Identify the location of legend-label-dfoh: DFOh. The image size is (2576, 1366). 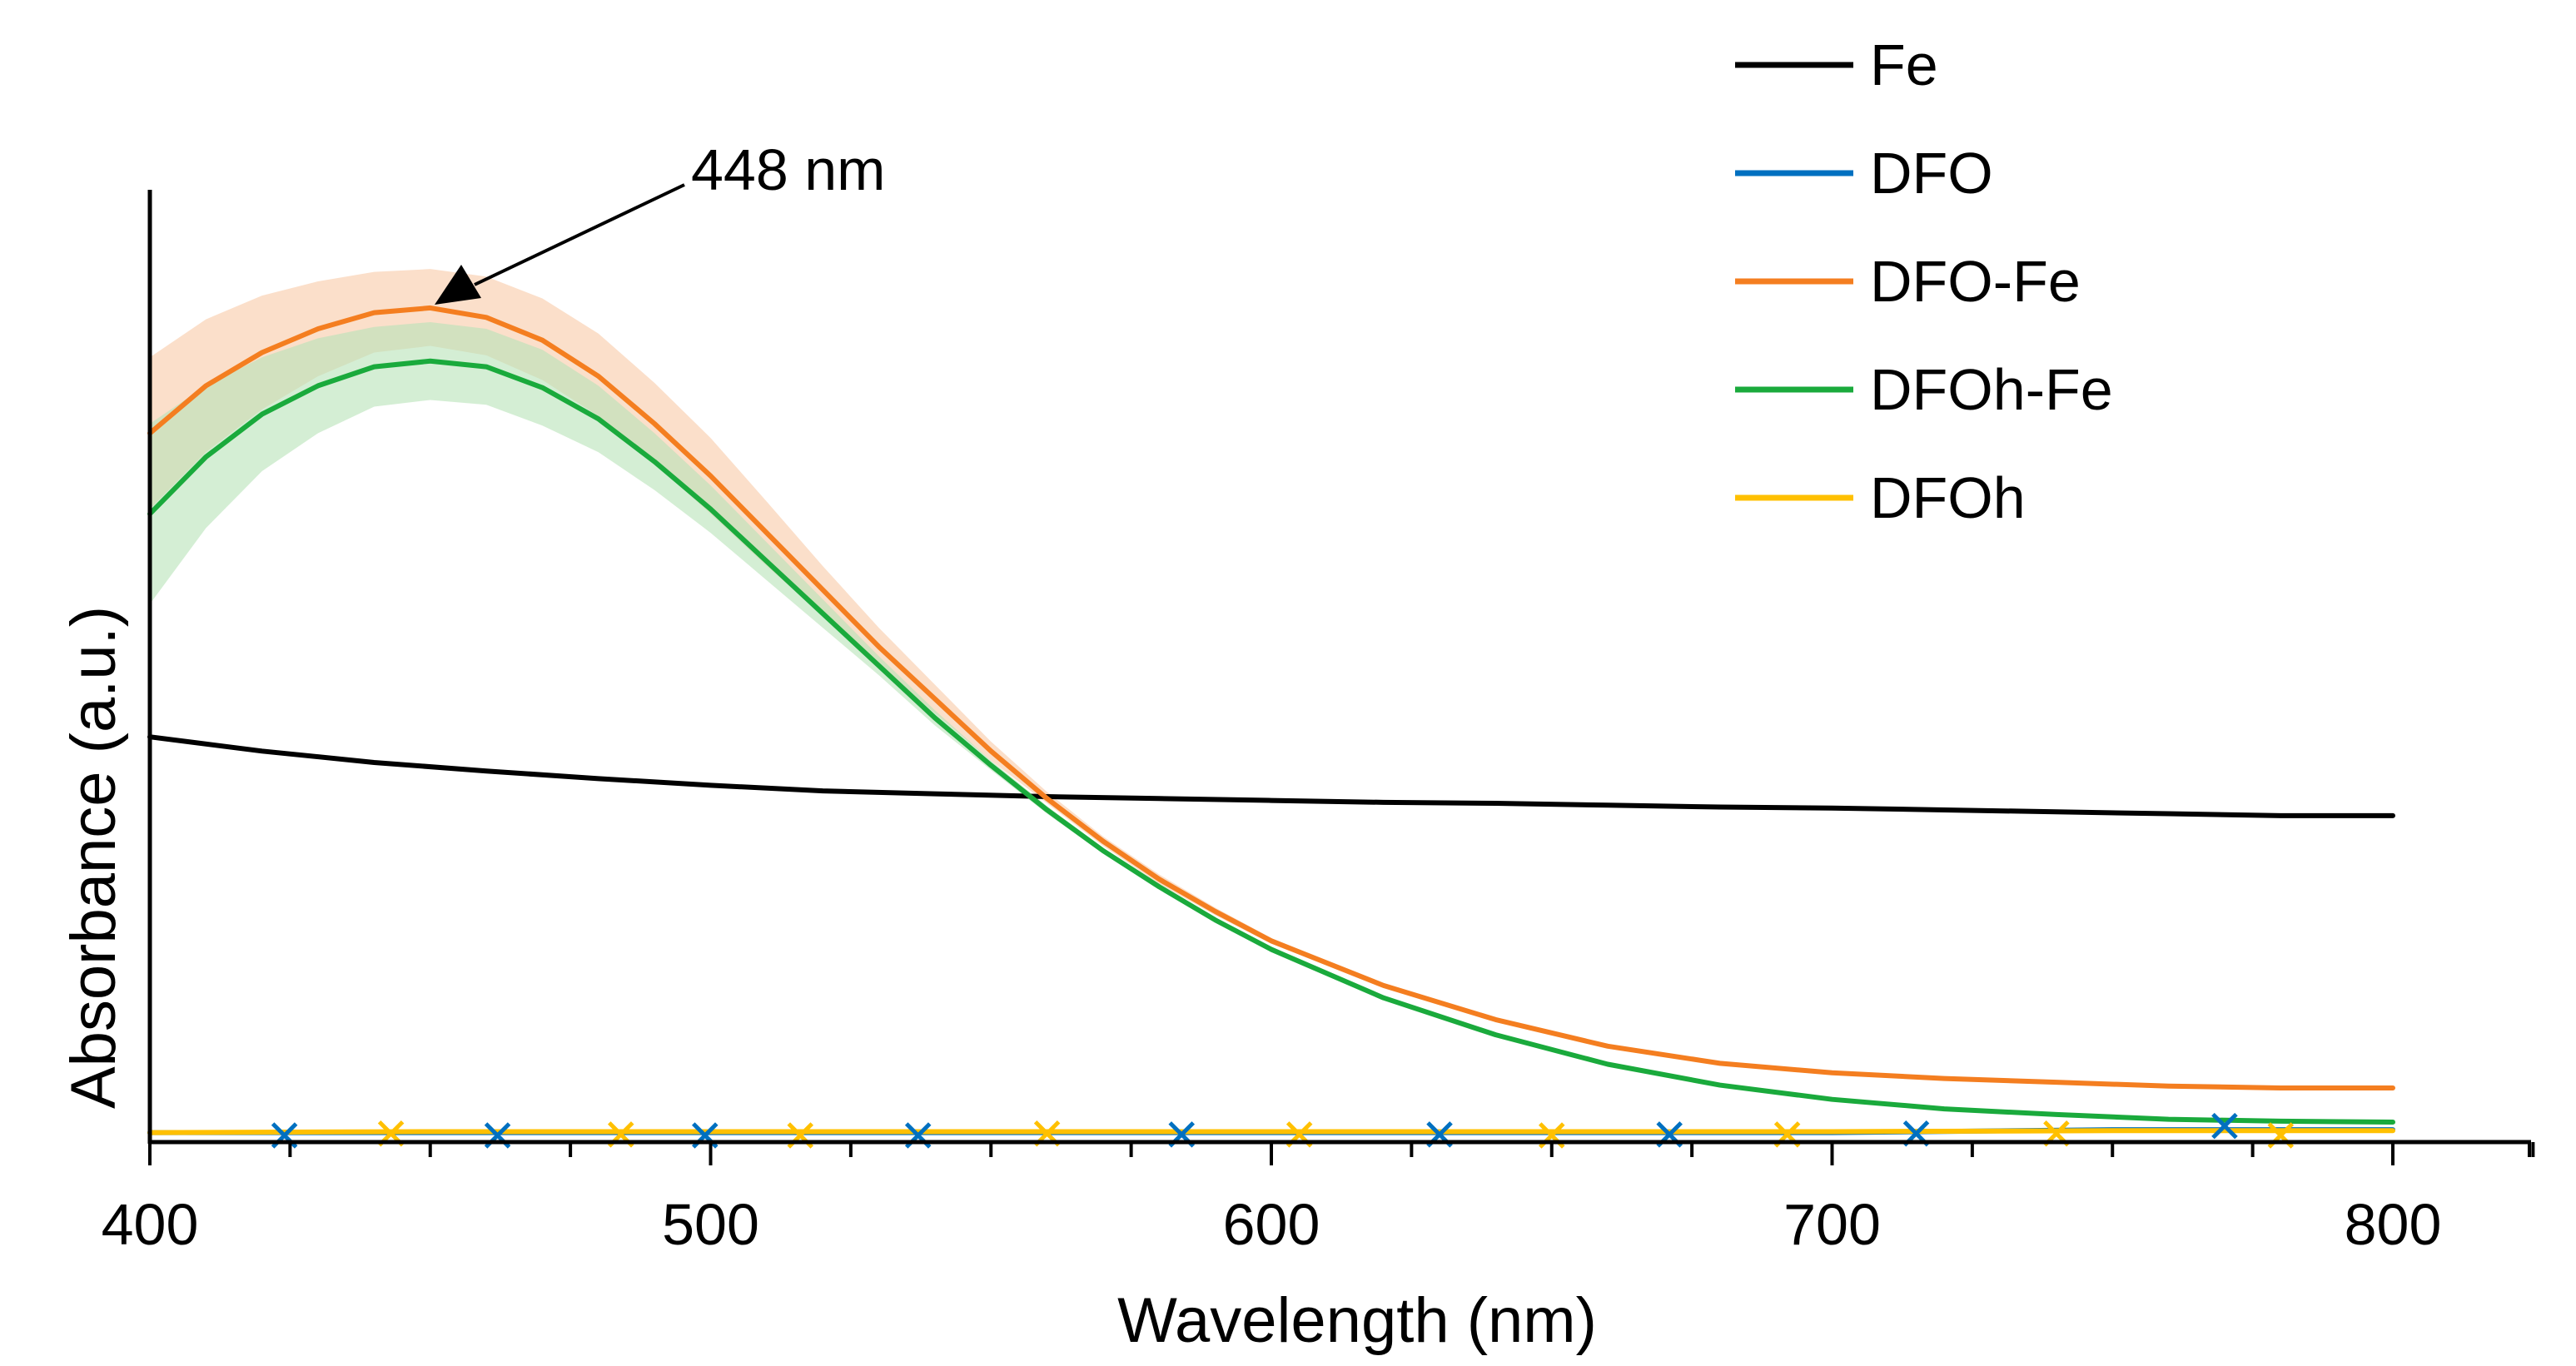
(1948, 497).